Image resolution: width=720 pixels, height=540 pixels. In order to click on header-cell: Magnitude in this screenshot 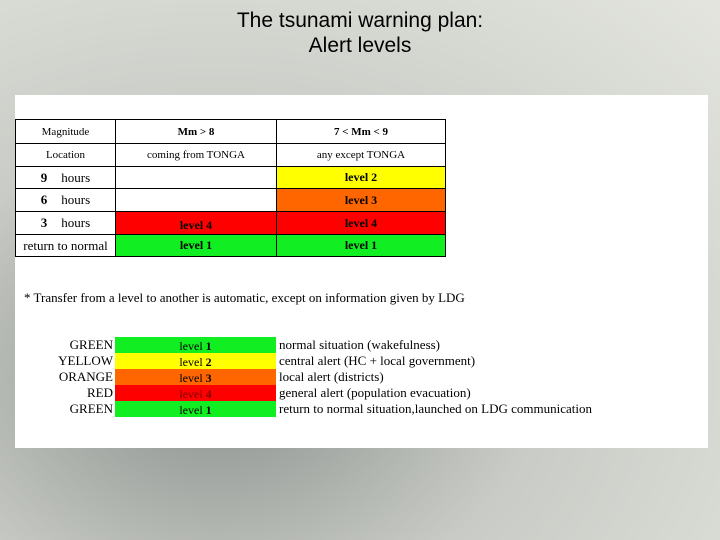, I will do `click(65, 131)`.